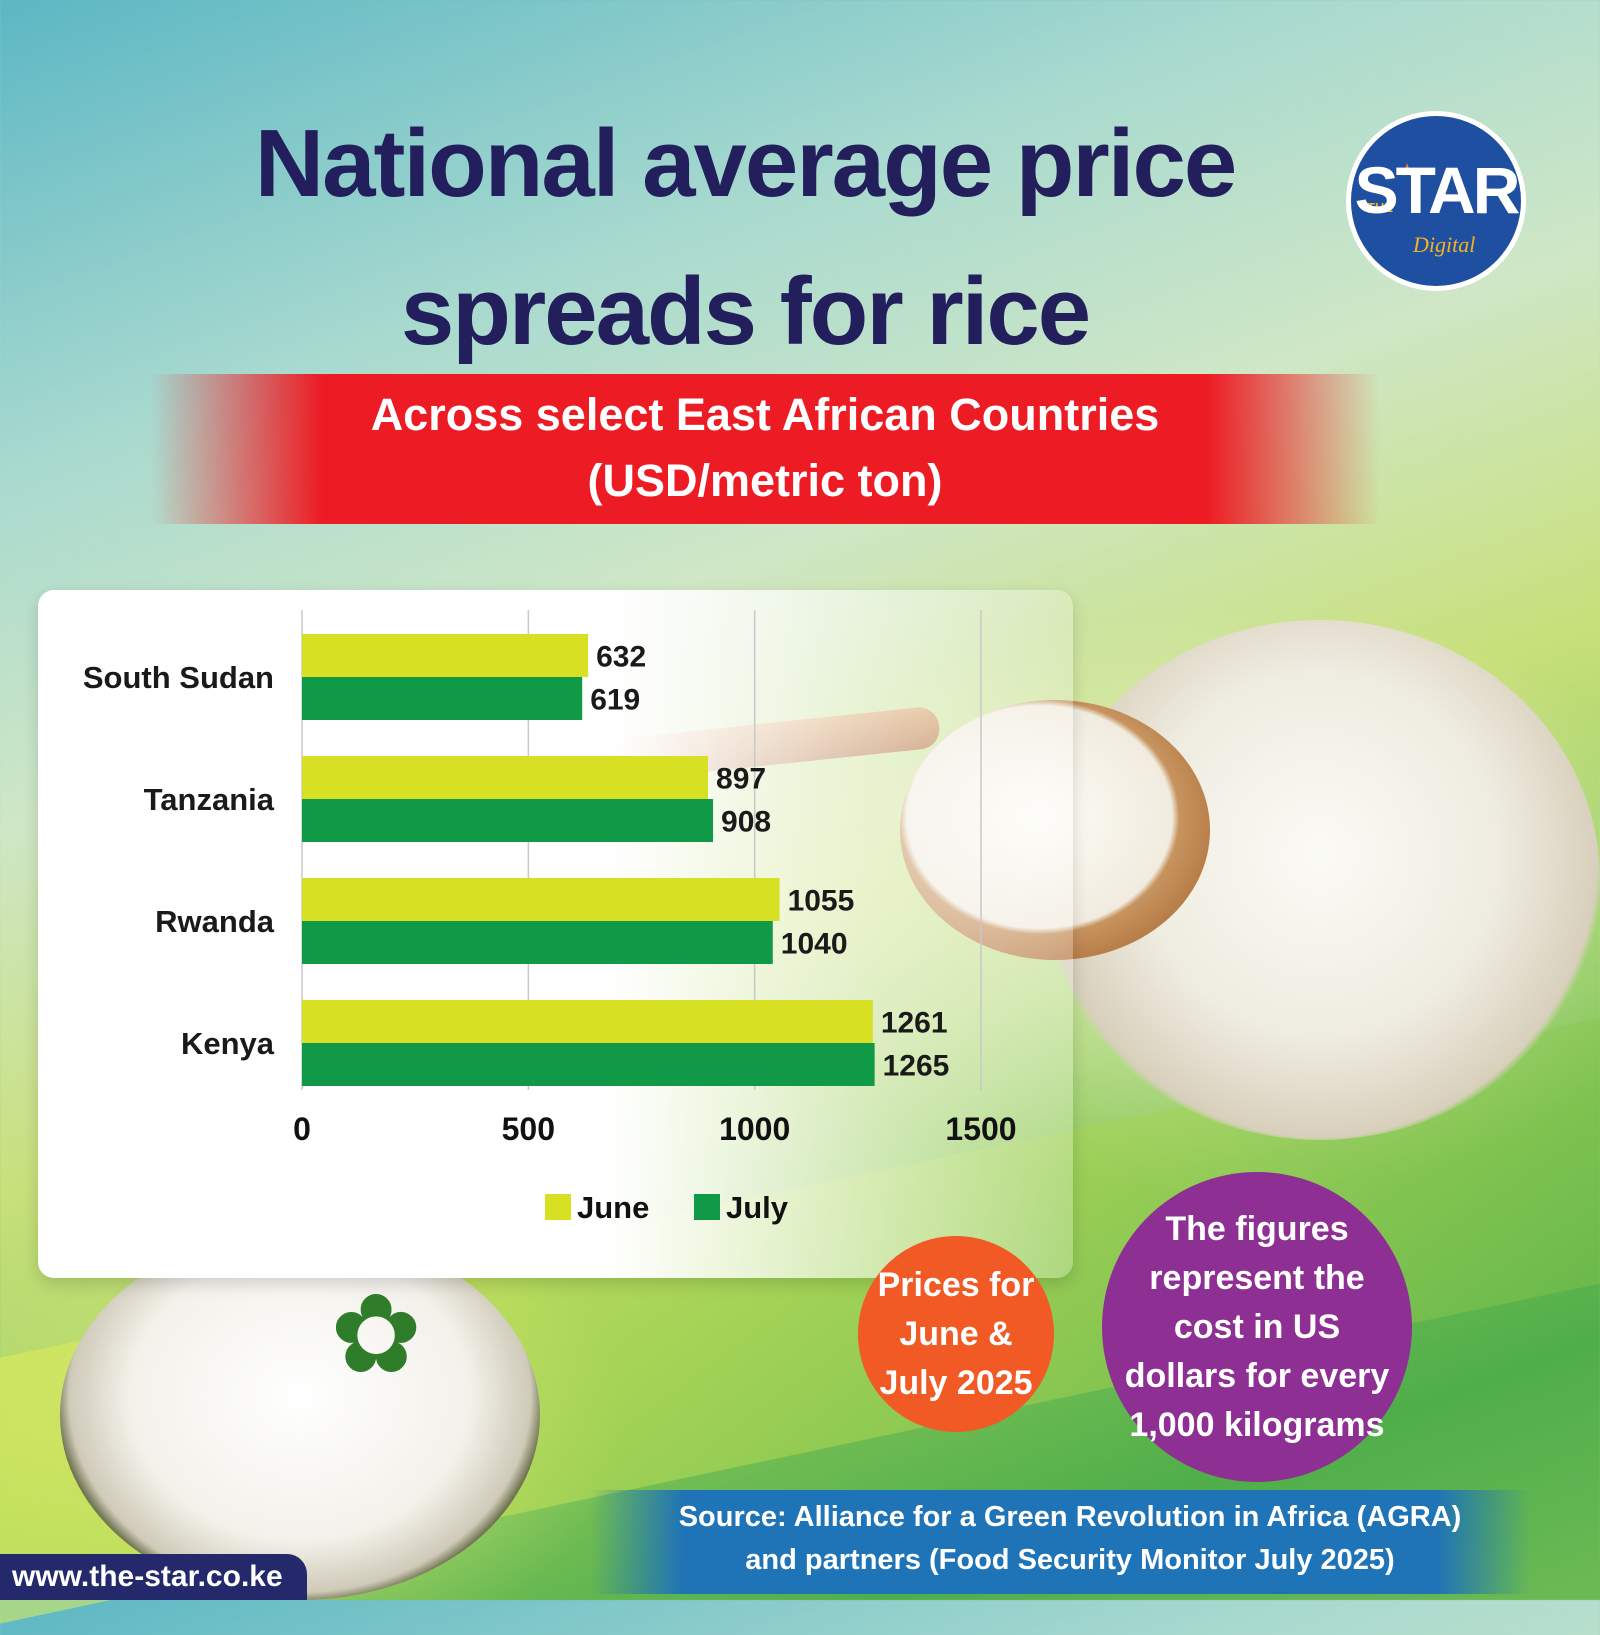  What do you see at coordinates (707, 1207) in the screenshot?
I see `legend-swatch-july` at bounding box center [707, 1207].